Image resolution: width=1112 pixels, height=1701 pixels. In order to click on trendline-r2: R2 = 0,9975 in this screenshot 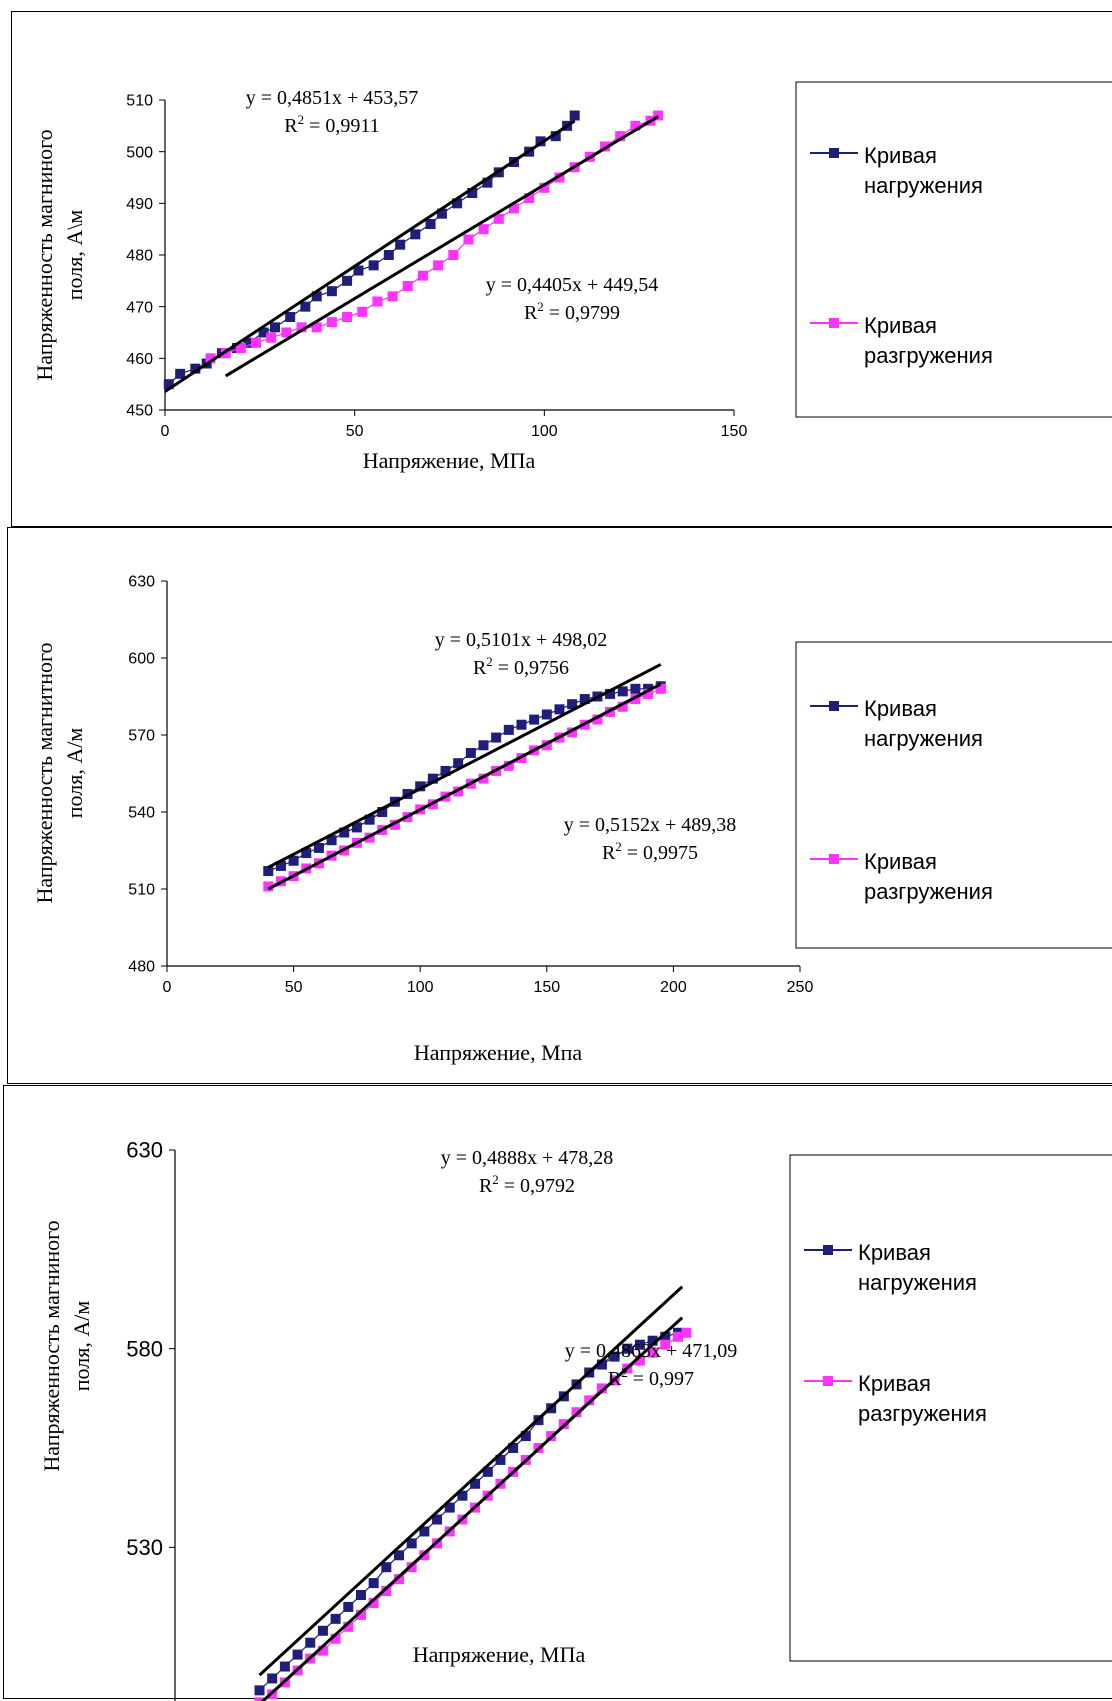, I will do `click(650, 851)`.